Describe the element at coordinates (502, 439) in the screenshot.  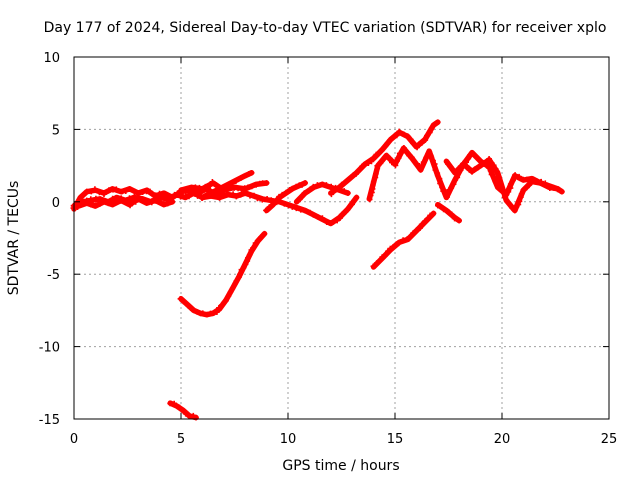
I see `x-tick-label: 20` at that location.